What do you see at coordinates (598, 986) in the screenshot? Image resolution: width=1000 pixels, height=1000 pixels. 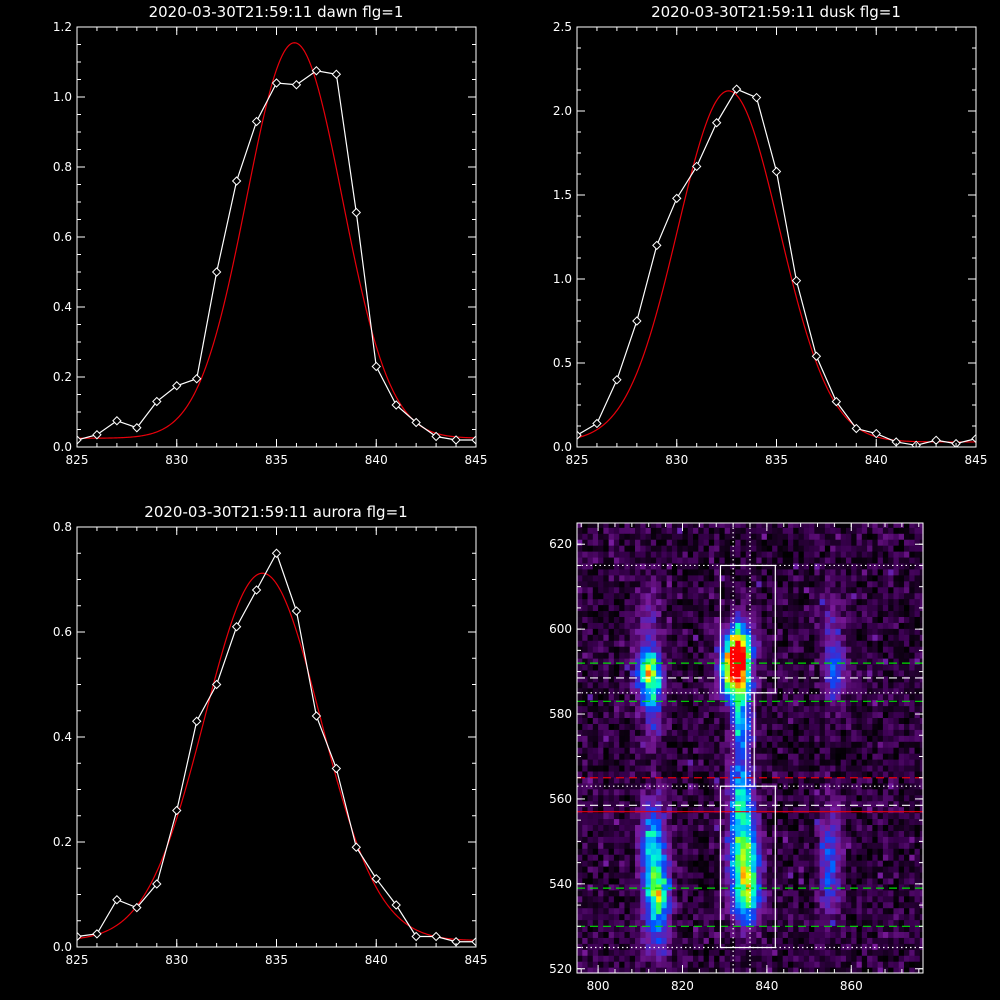 I see `x-tick-label: 800` at bounding box center [598, 986].